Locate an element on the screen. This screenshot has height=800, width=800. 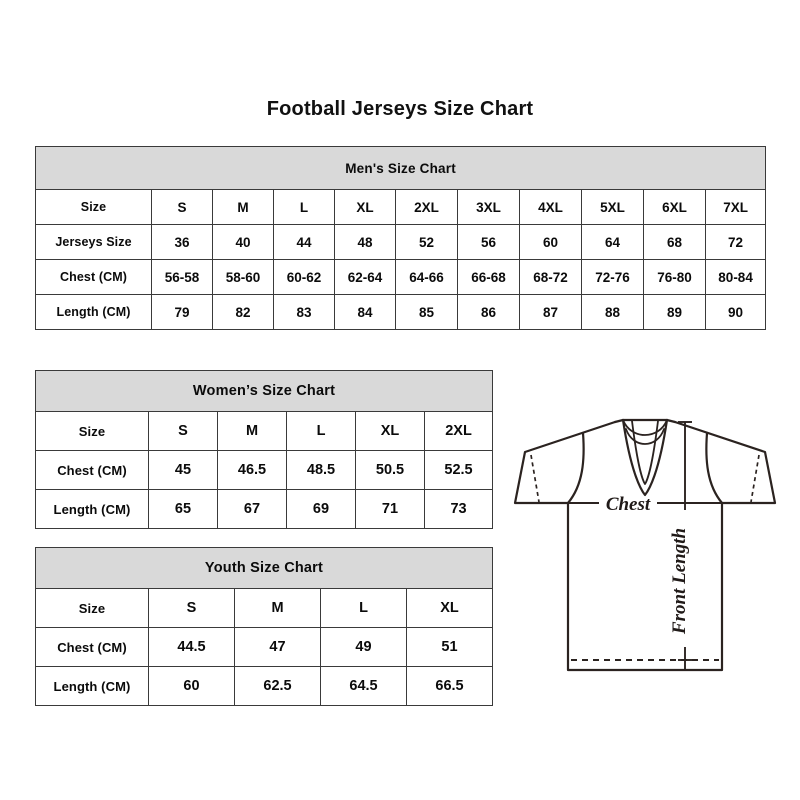
mens-chest-2: 60-62 is located at coordinates (304, 277).